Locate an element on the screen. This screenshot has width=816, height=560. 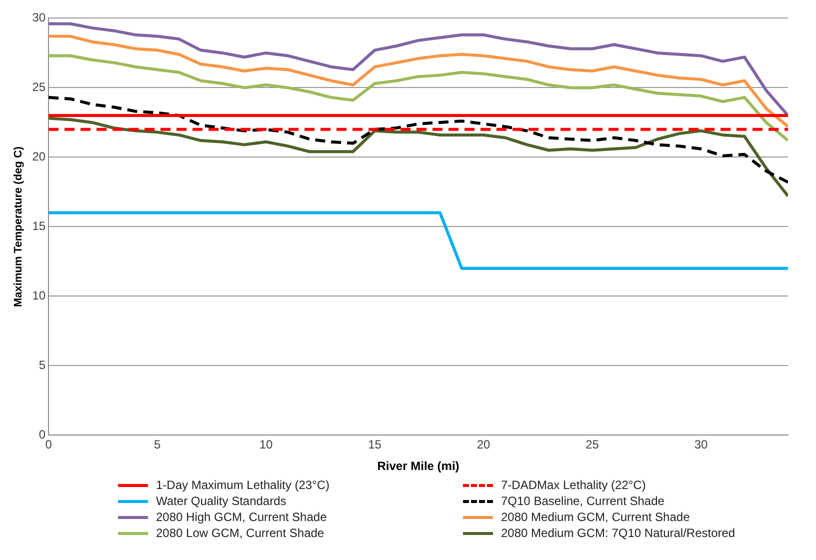
legend-label: 1-Day Maximum Lethality (23°C) is located at coordinates (243, 485).